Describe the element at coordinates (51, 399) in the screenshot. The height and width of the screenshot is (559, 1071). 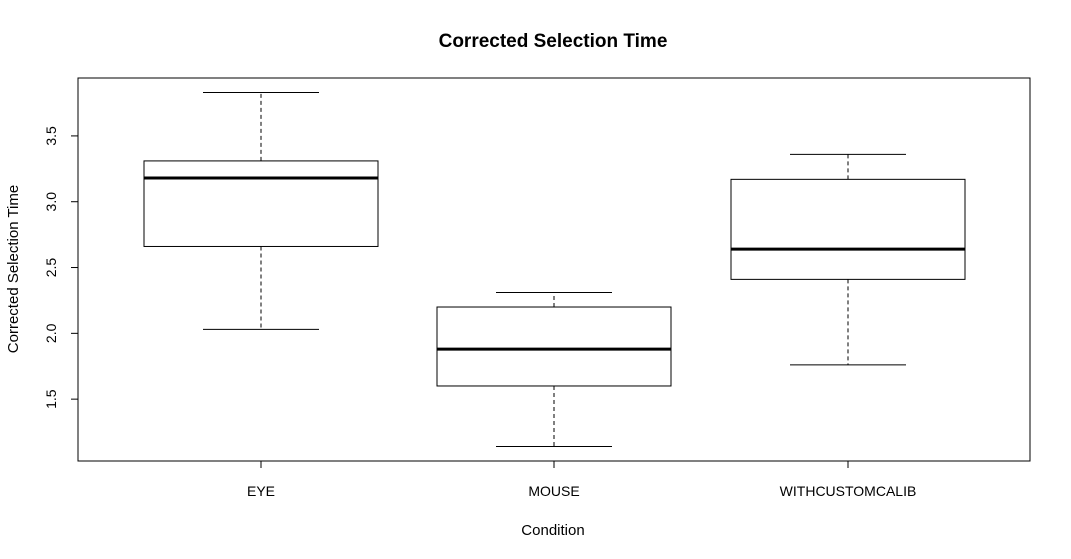
I see `y-tick-label: 1.5` at that location.